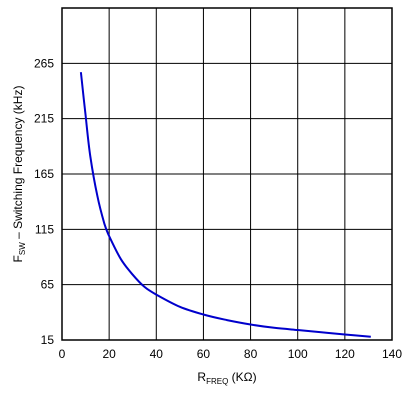 The height and width of the screenshot is (401, 406). Describe the element at coordinates (44, 229) in the screenshot. I see `y-tick-label: 115` at that location.